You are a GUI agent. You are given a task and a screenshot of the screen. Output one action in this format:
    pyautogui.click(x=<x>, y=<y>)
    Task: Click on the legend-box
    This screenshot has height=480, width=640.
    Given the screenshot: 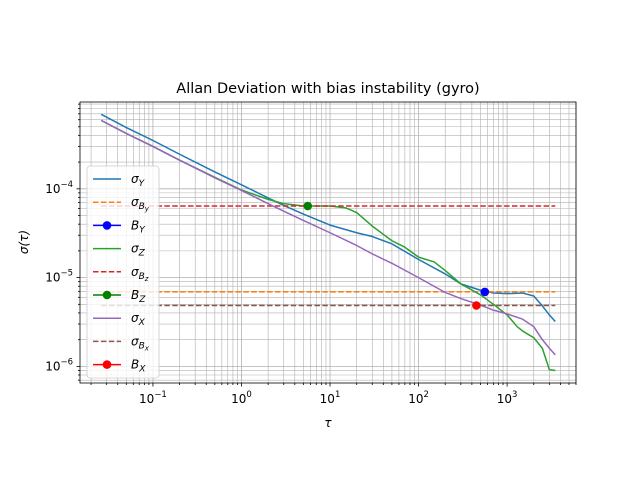 What is the action you would take?
    pyautogui.click(x=123, y=272)
    